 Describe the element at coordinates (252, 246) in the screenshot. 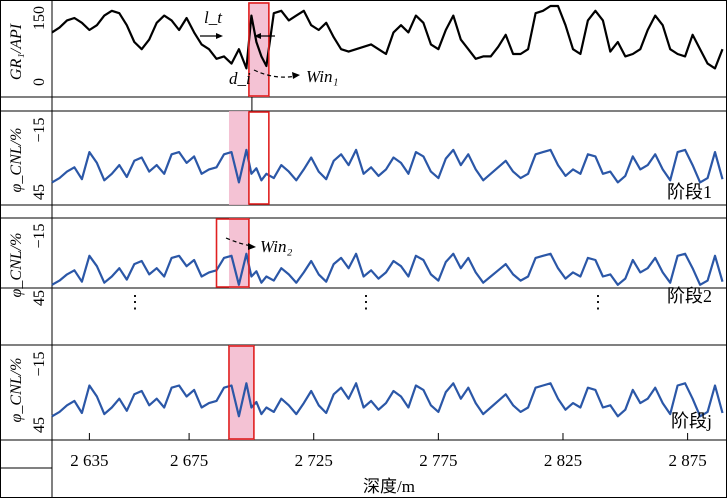

I see `win2-arrowhead` at that location.